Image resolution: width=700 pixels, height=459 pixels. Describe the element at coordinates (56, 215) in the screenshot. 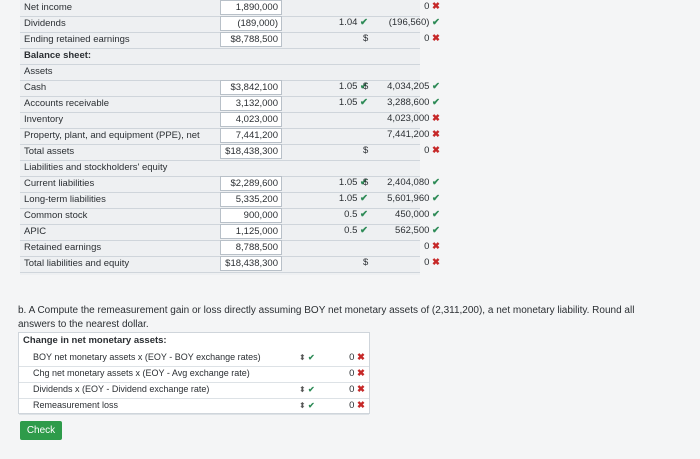

I see `row-label: Common stock` at that location.